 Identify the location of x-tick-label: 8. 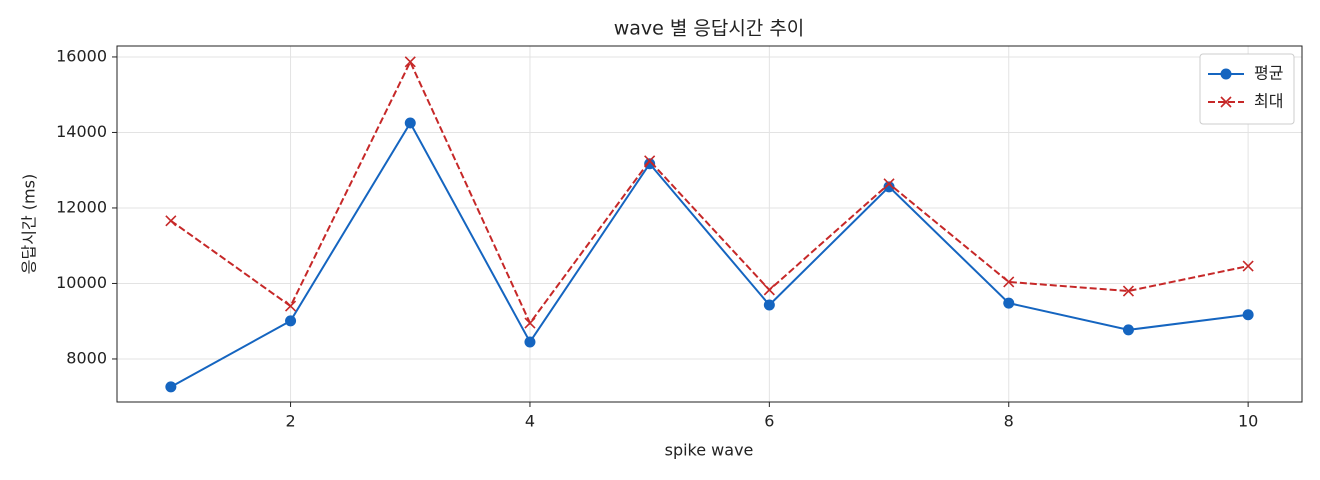
(1009, 421).